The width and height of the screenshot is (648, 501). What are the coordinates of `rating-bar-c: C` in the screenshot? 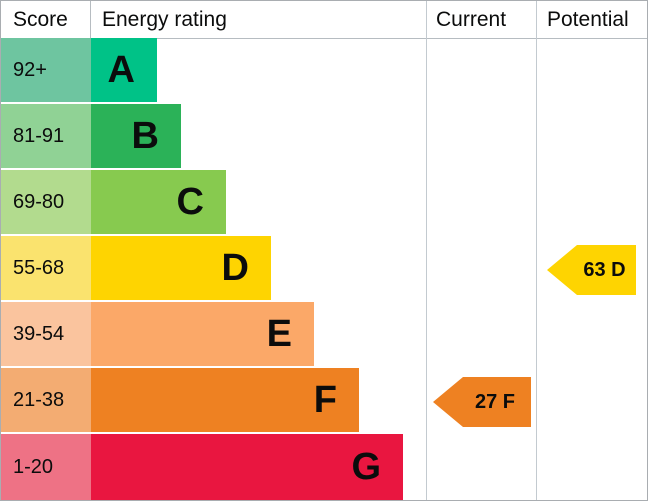 It's located at (158, 202).